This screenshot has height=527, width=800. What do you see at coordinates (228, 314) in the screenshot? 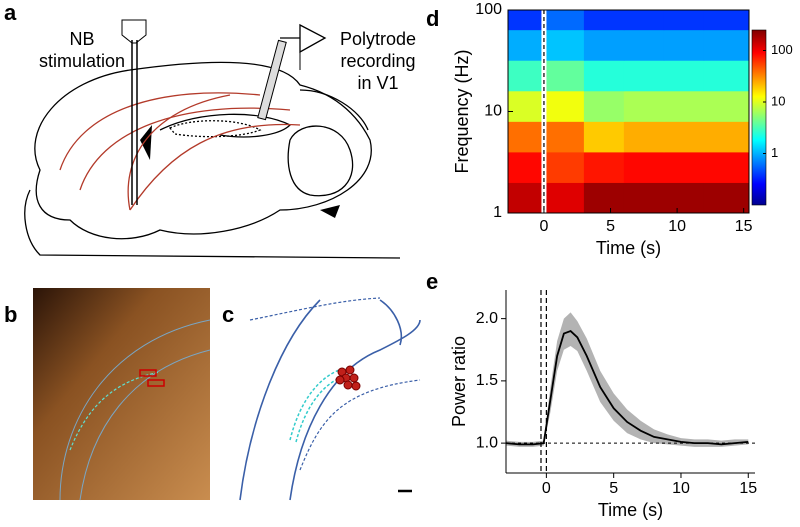
I see `panel-label: c` at bounding box center [228, 314].